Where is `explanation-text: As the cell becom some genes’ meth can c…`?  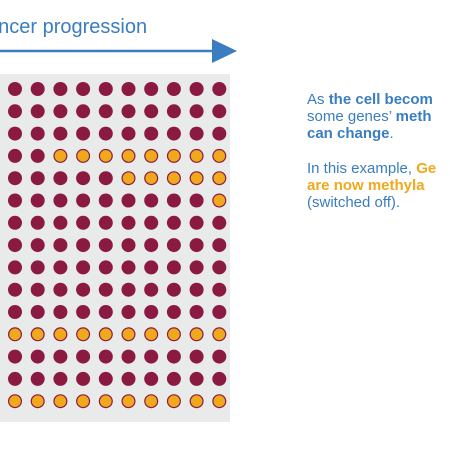 explanation-text: As the cell becom some genes’ meth can c… is located at coordinates (378, 151).